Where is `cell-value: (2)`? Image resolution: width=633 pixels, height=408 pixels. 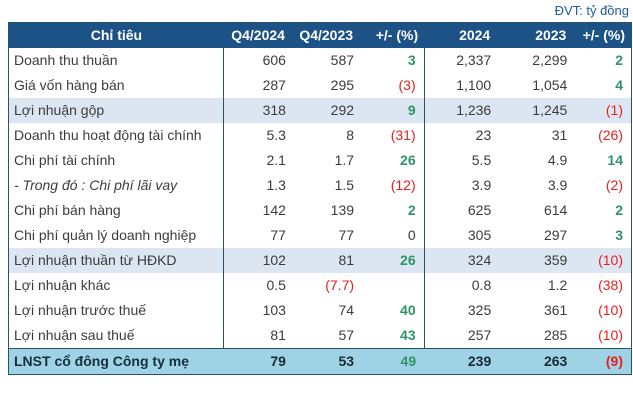 cell-value: (2) is located at coordinates (614, 184).